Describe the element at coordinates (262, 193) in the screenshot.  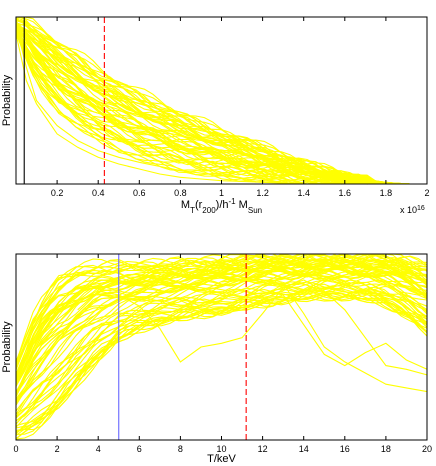
I see `x-tick-label: 1.2` at that location.